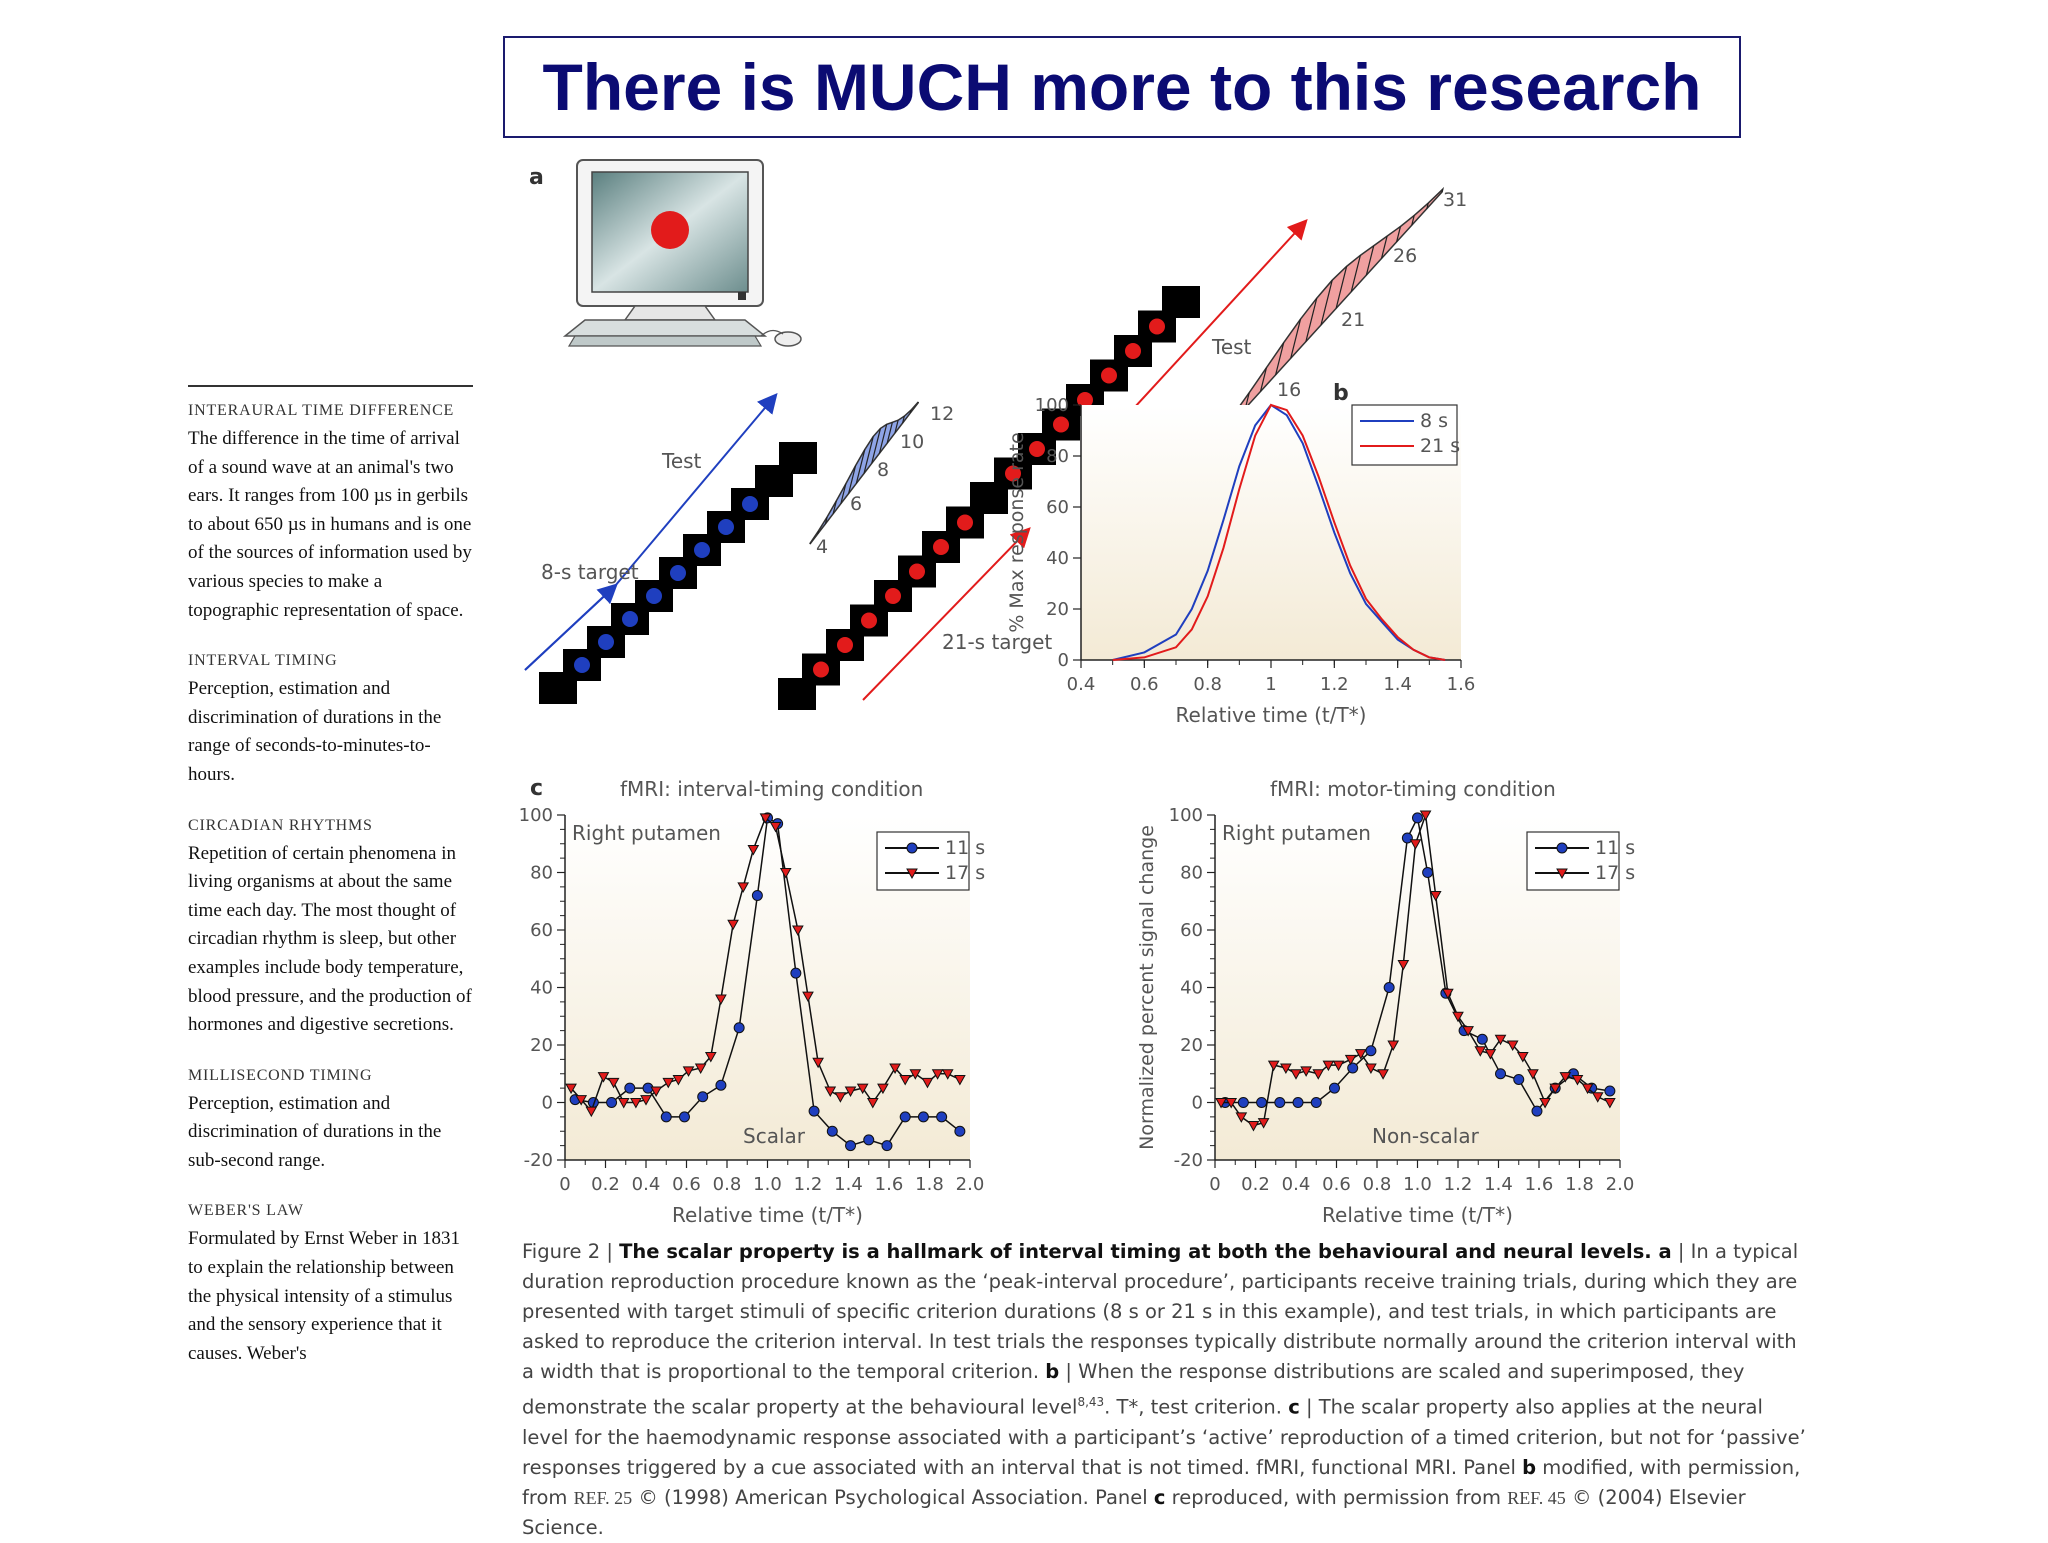 Image resolution: width=2048 pixels, height=1543 pixels. What do you see at coordinates (1341, 393) in the screenshot?
I see `panel-b-label: b` at bounding box center [1341, 393].